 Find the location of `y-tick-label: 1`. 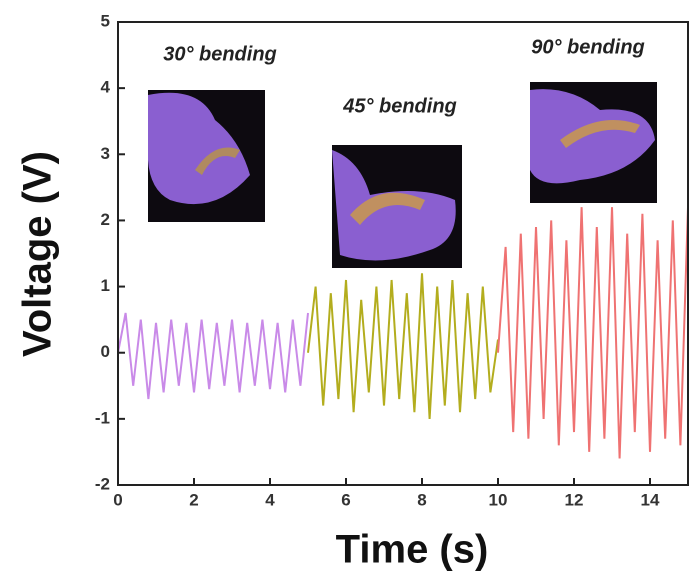

y-tick-label: 1 is located at coordinates (105, 285).